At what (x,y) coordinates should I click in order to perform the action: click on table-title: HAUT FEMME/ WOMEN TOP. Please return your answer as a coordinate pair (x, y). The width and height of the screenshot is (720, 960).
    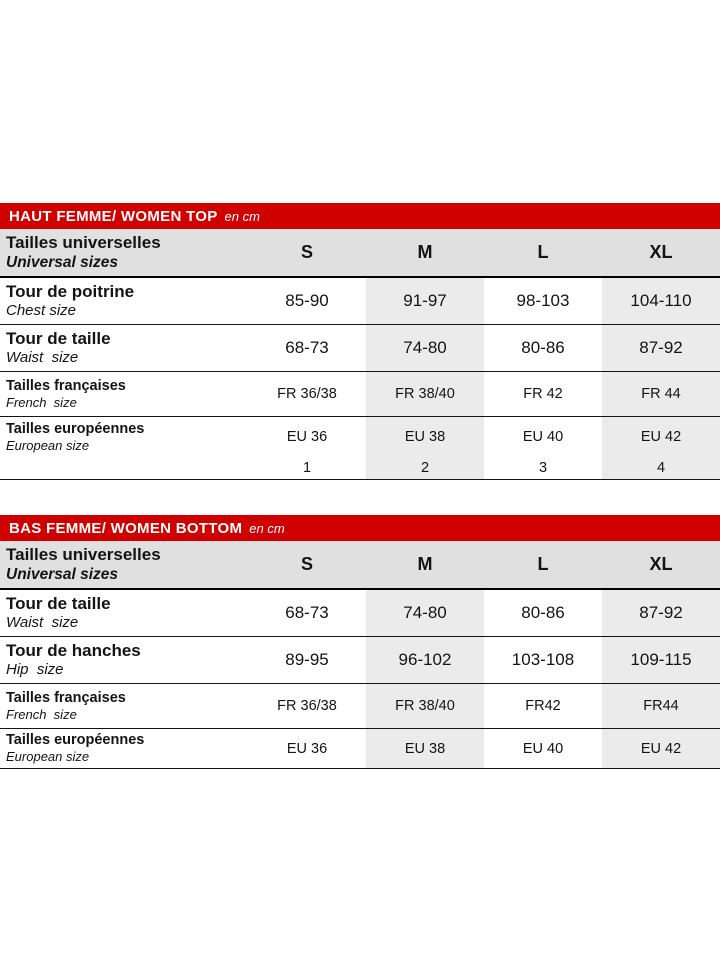
    Looking at the image, I should click on (113, 216).